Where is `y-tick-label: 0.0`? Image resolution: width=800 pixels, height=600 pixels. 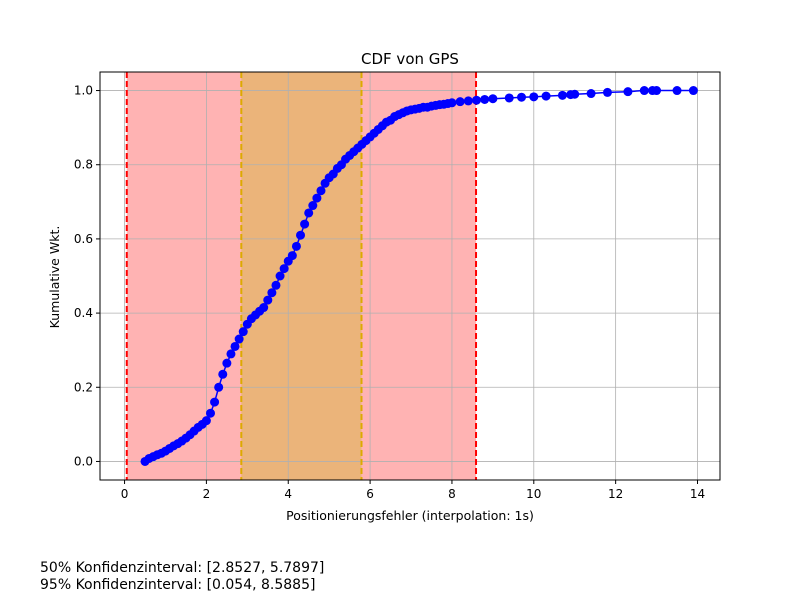 y-tick-label: 0.0 is located at coordinates (83, 461).